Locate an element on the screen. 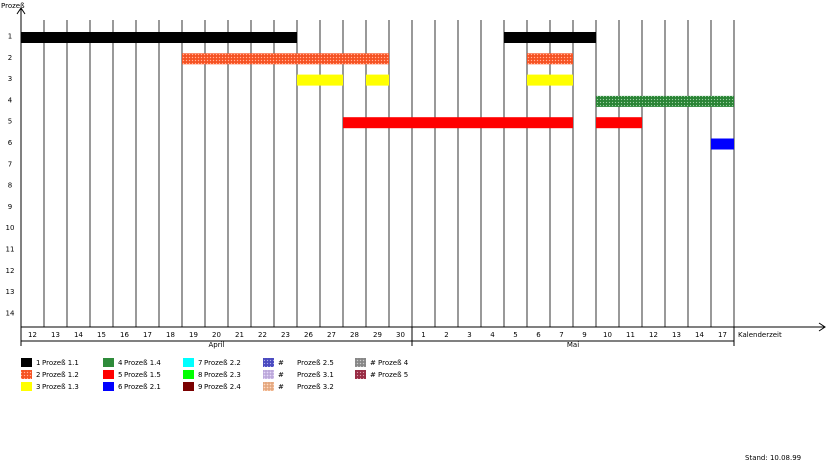 This screenshot has height=467, width=831. y-axis-arrow is located at coordinates (21, 11).